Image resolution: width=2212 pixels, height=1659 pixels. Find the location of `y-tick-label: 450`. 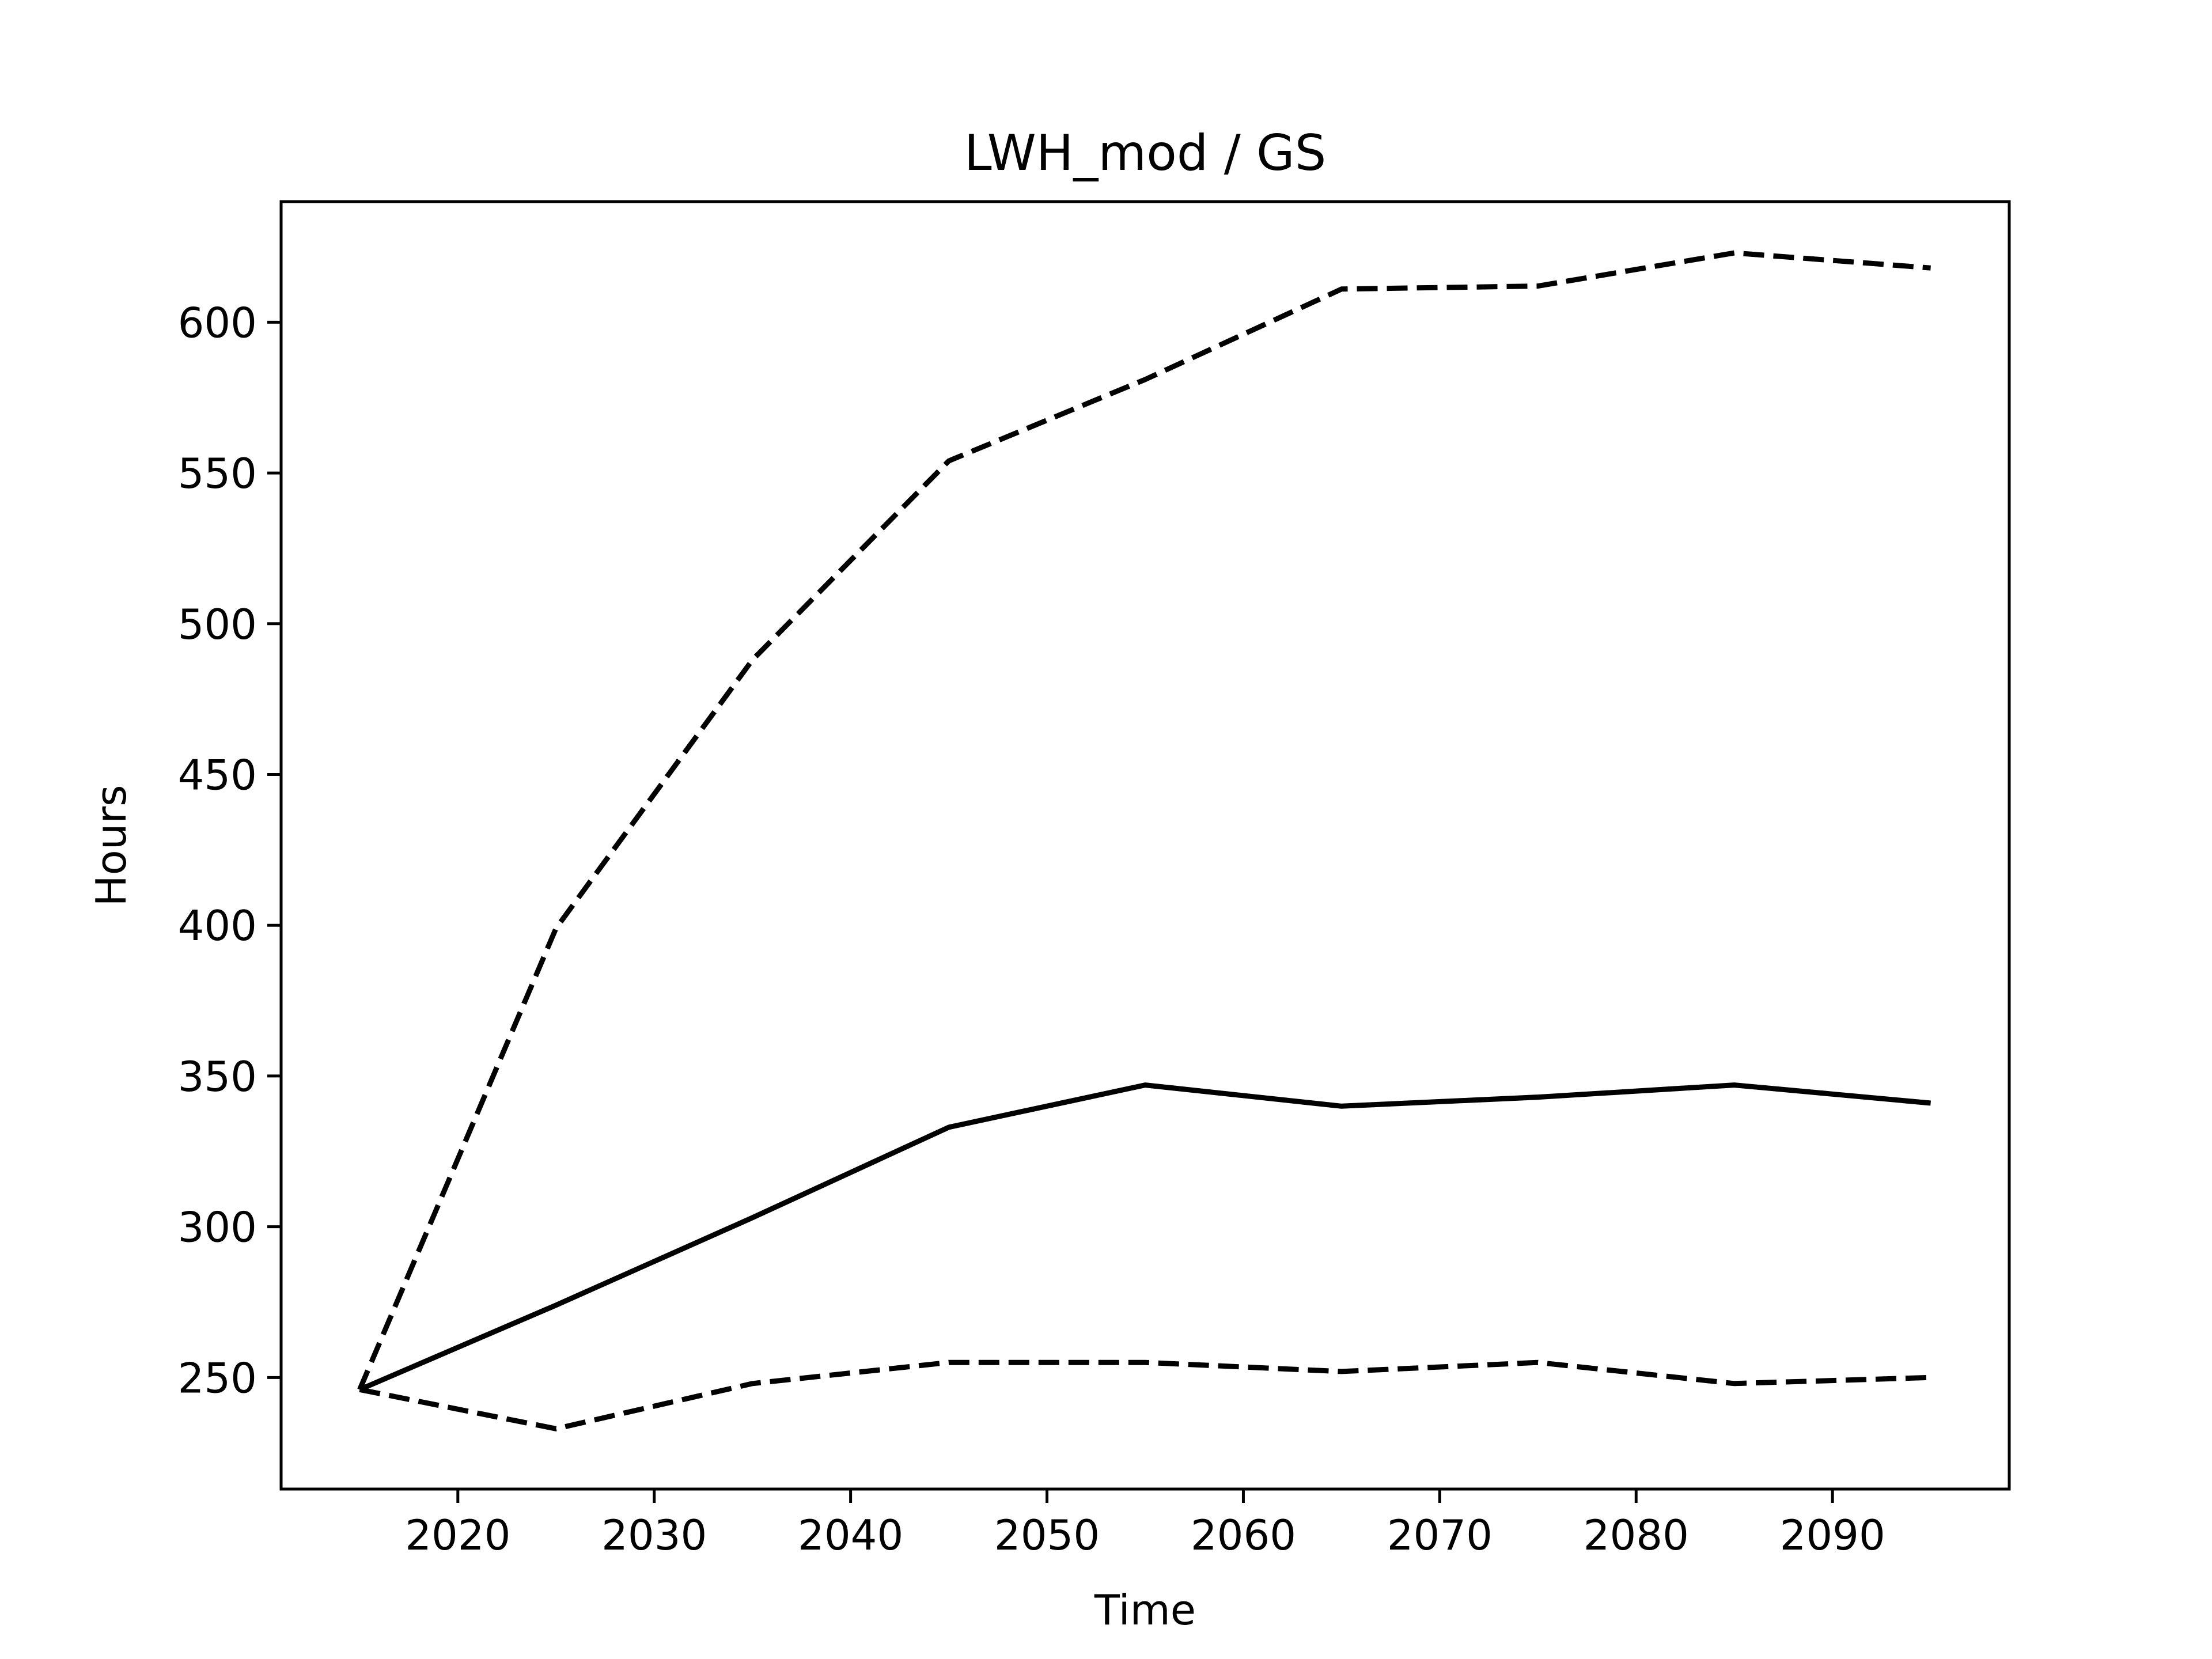

y-tick-label: 450 is located at coordinates (217, 775).